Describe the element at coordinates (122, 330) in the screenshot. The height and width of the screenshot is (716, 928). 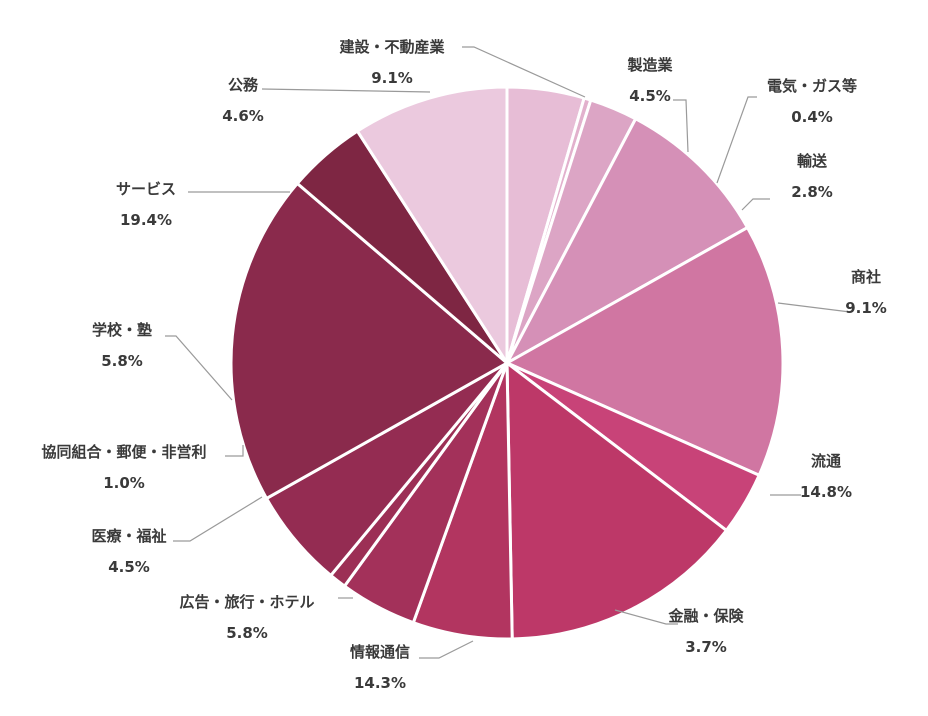
I see `slice-label-10: 学校・塾` at that location.